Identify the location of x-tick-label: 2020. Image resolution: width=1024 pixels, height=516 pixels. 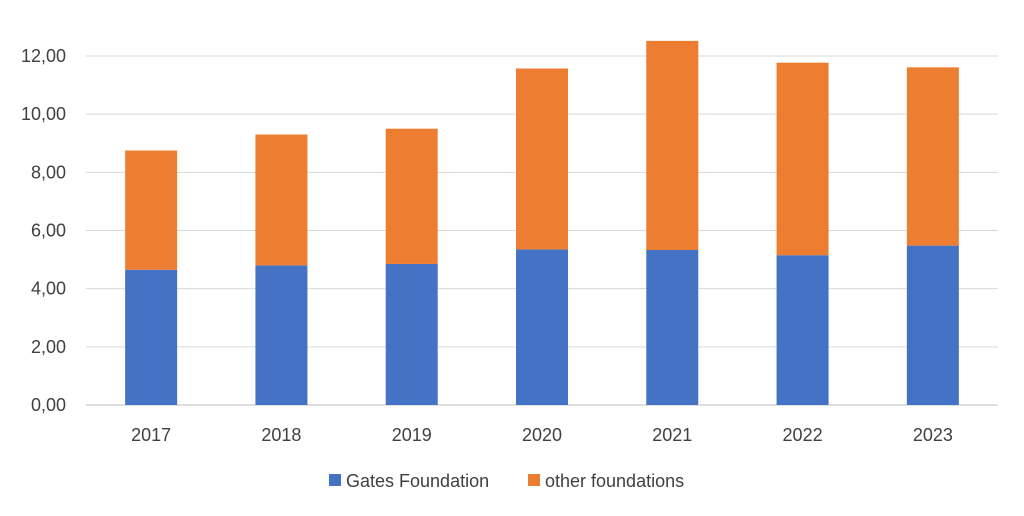
(542, 435).